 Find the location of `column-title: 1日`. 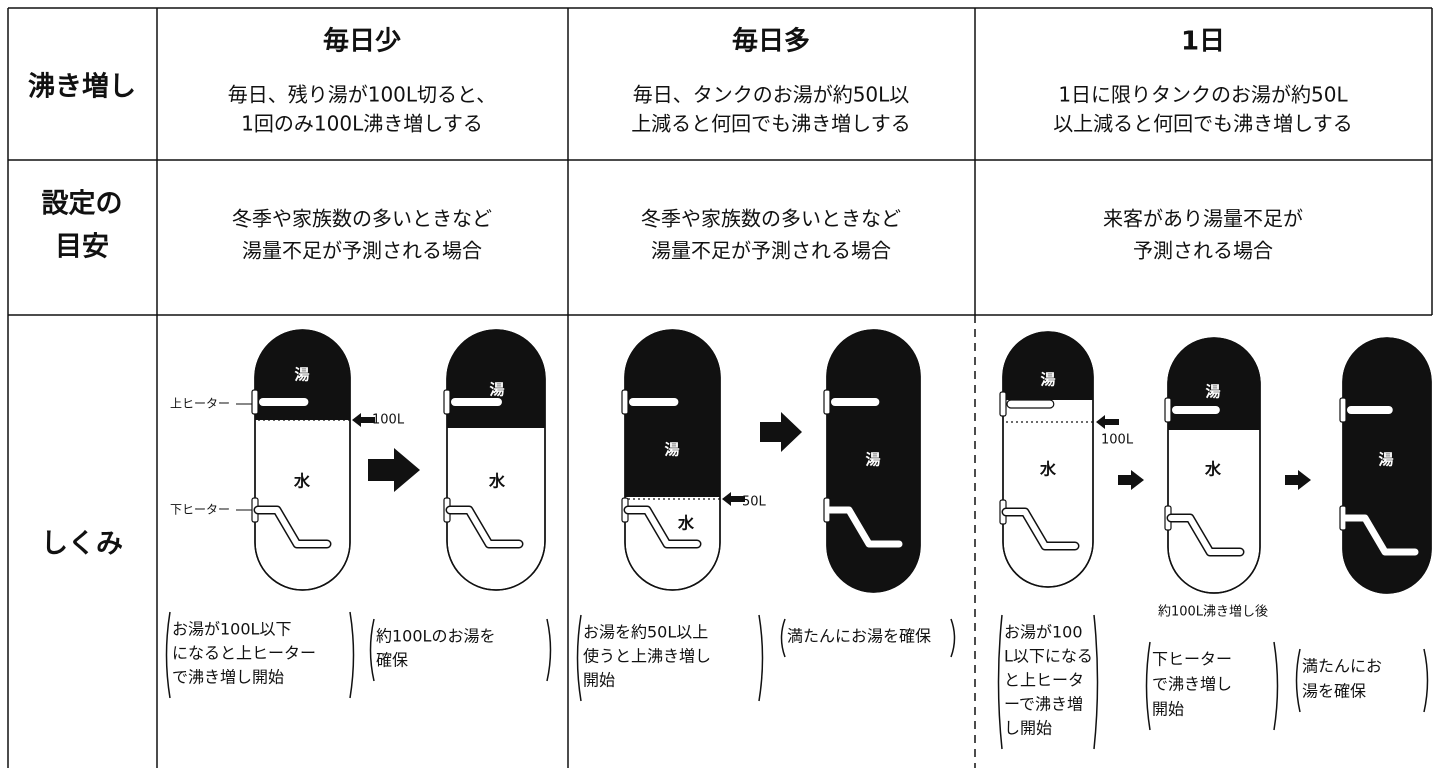

column-title: 1日 is located at coordinates (1203, 42).